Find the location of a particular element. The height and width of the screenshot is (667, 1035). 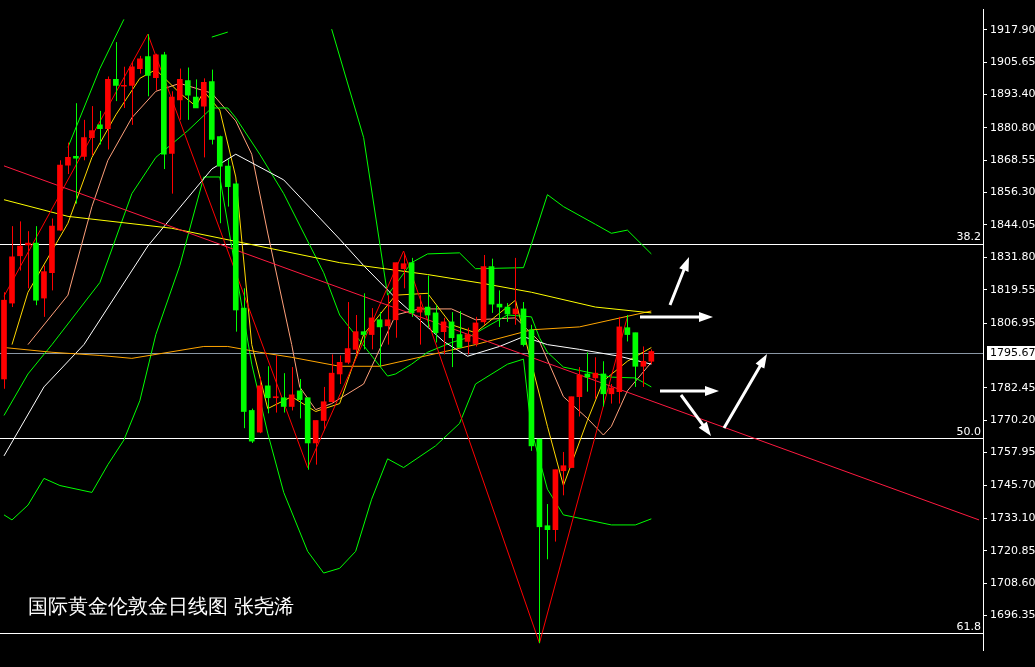

y-tick-label: 1708.60 is located at coordinates (1012, 582).